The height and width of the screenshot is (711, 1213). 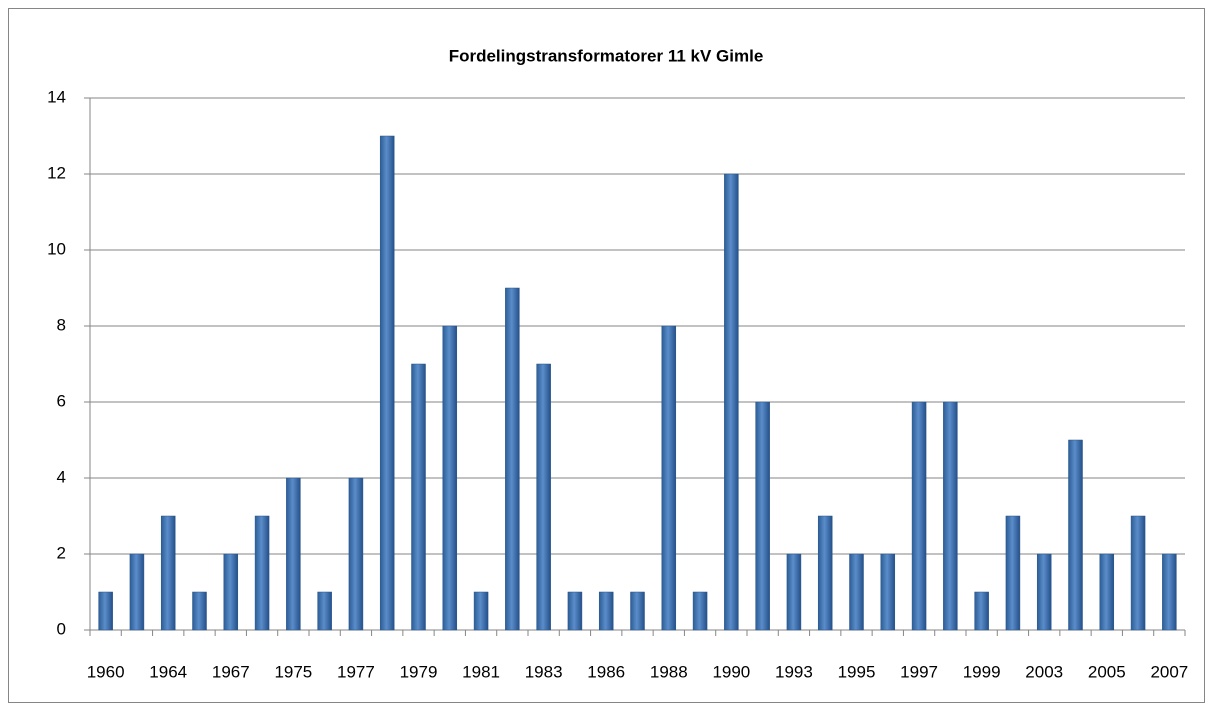 What do you see at coordinates (356, 671) in the screenshot?
I see `x-tick-label: 1977` at bounding box center [356, 671].